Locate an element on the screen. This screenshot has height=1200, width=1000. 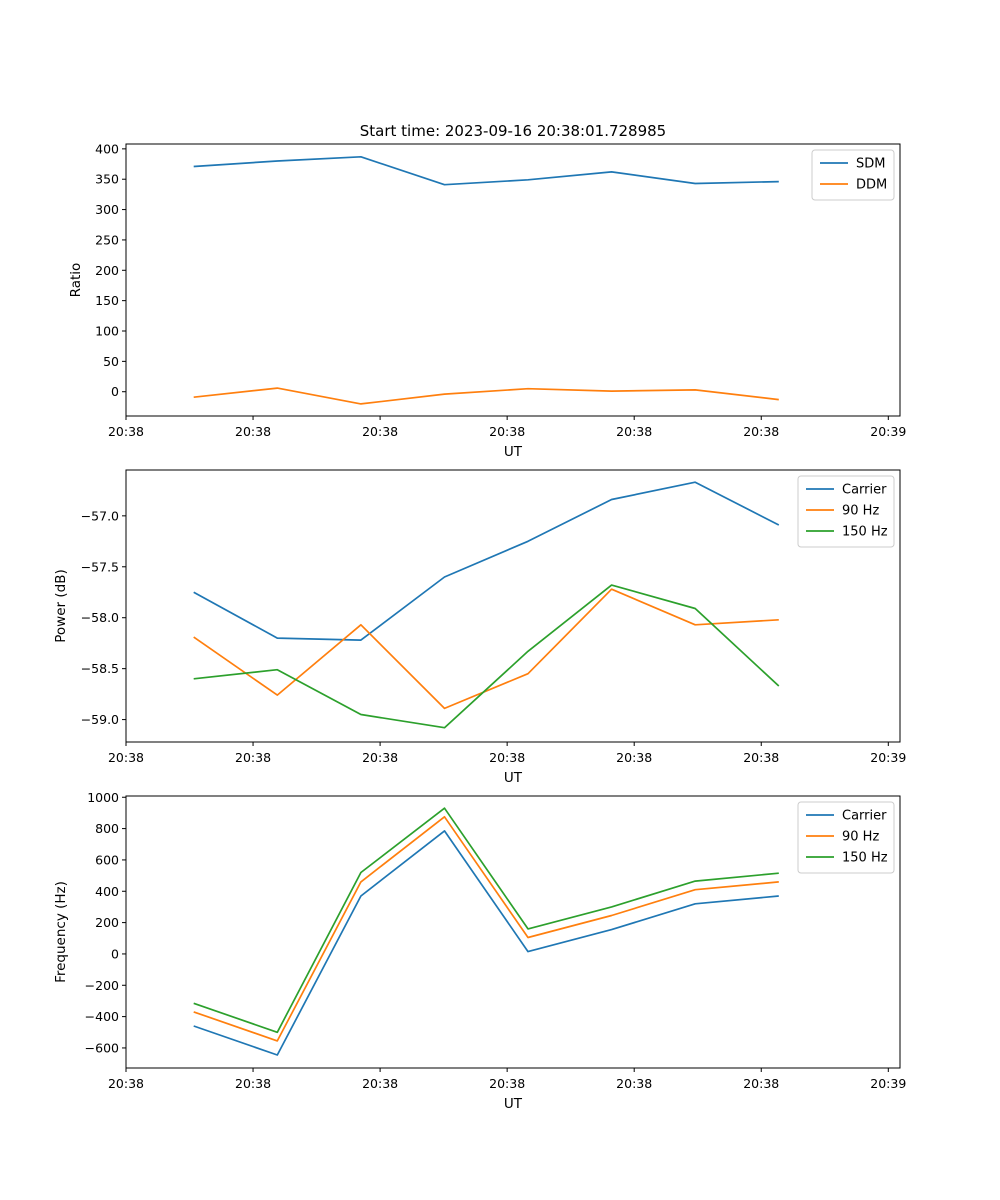
y-tick-label: 50 is located at coordinates (111, 361).